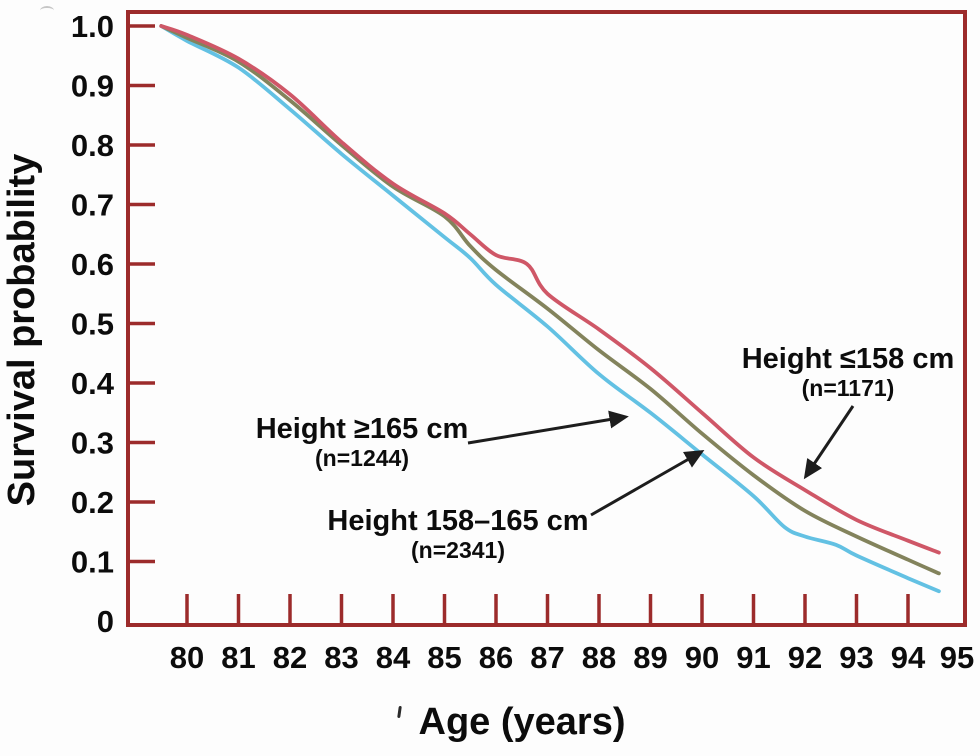 The width and height of the screenshot is (980, 756). What do you see at coordinates (92, 86) in the screenshot?
I see `y-tick-label: 0.9` at bounding box center [92, 86].